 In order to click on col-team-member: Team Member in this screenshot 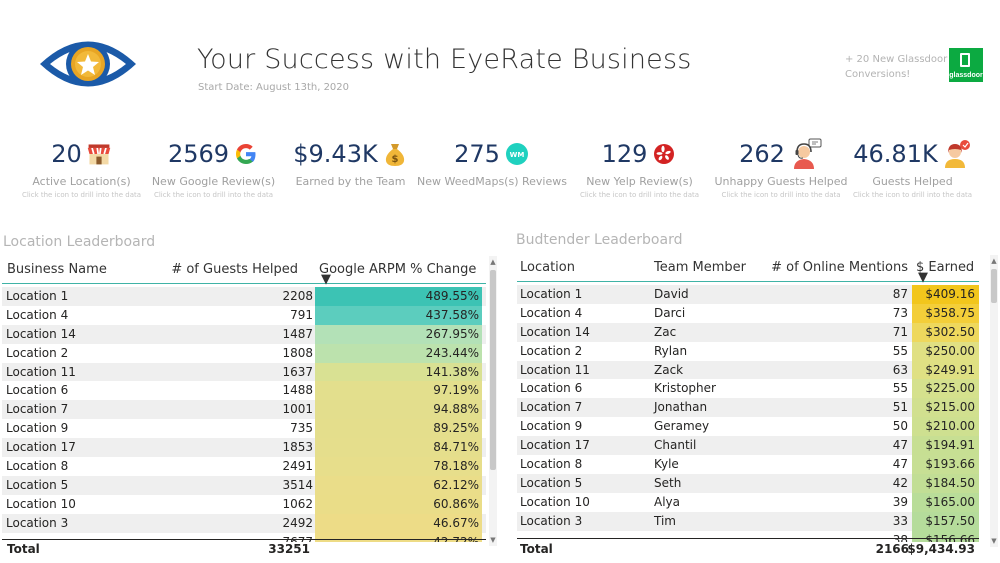, I will do `click(700, 267)`.